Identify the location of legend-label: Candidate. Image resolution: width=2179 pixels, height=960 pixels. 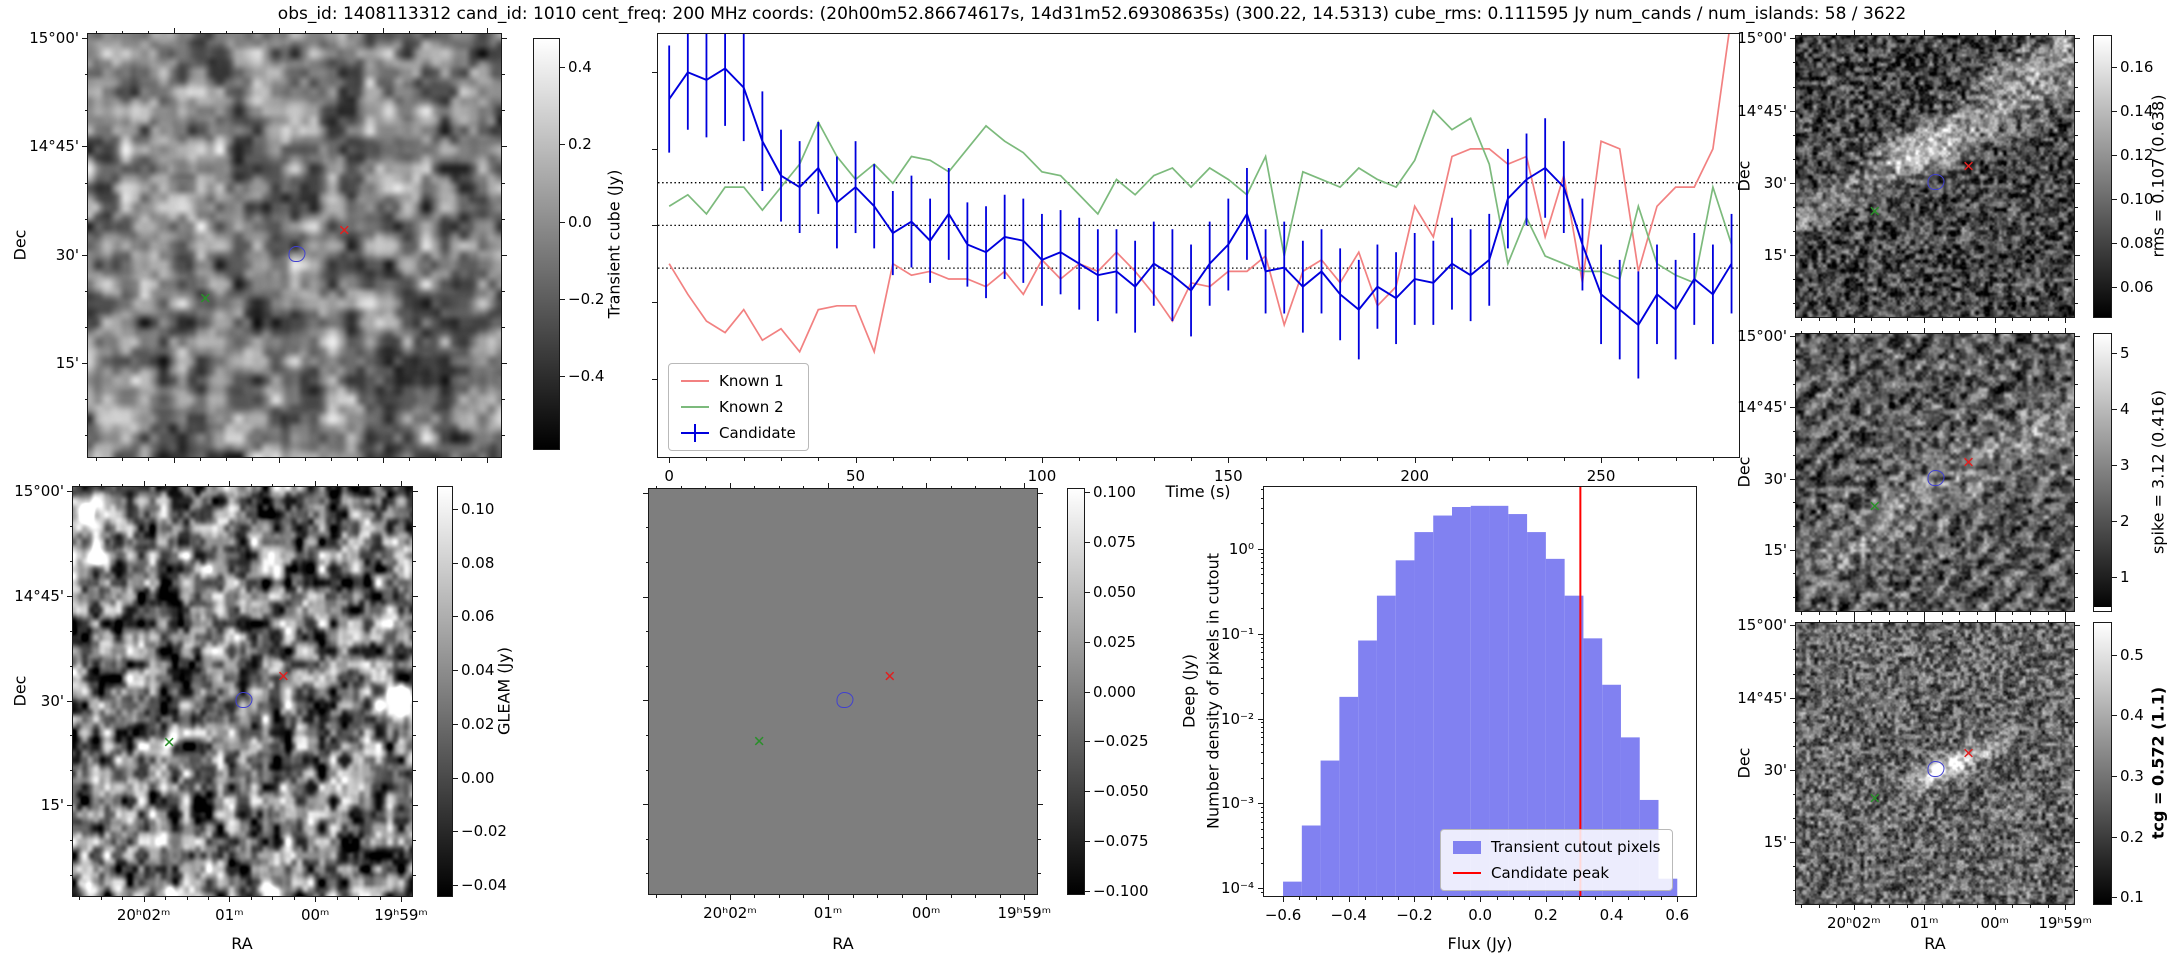
(757, 433).